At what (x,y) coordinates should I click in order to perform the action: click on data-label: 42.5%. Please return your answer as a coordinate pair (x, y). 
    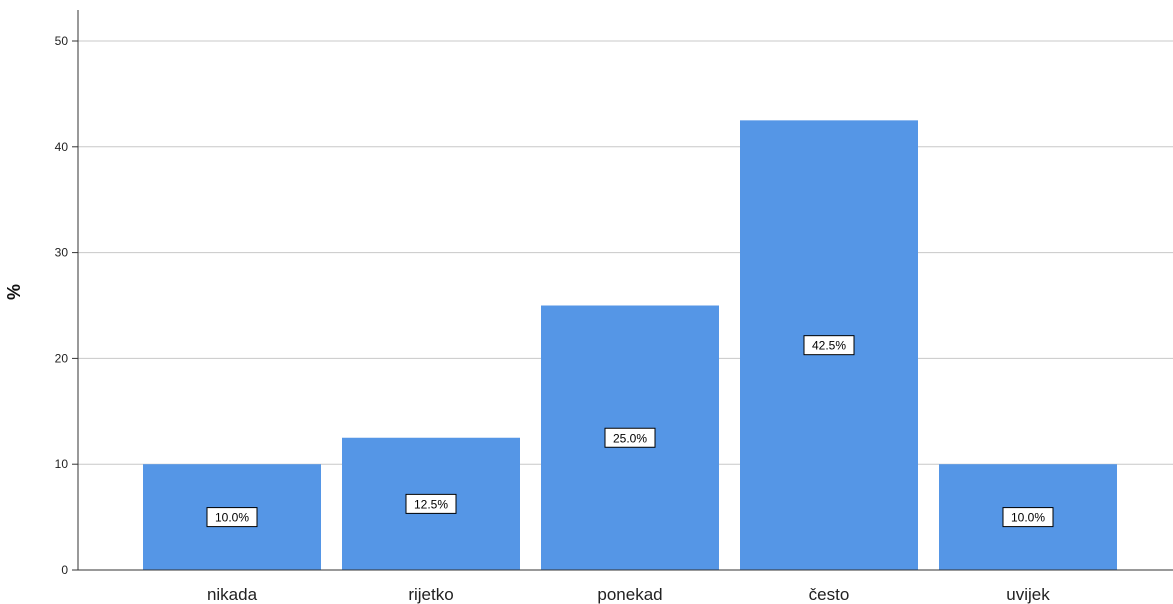
    Looking at the image, I should click on (829, 345).